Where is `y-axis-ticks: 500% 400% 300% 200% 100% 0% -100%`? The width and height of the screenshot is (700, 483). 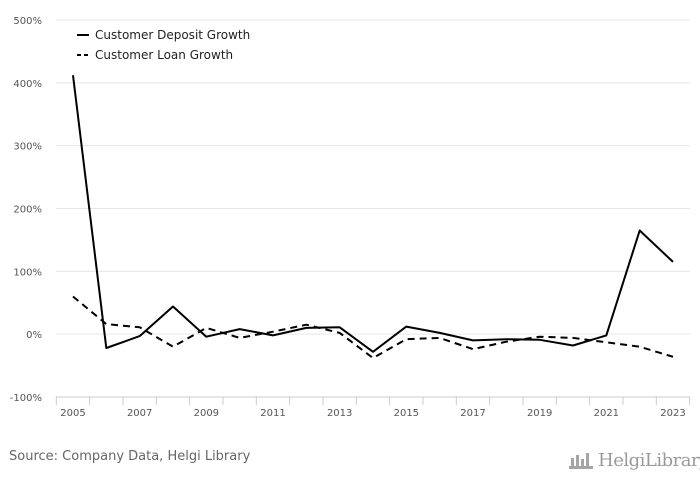 y-axis-ticks: 500% 400% 300% 200% 100% 0% -100% is located at coordinates (26, 210).